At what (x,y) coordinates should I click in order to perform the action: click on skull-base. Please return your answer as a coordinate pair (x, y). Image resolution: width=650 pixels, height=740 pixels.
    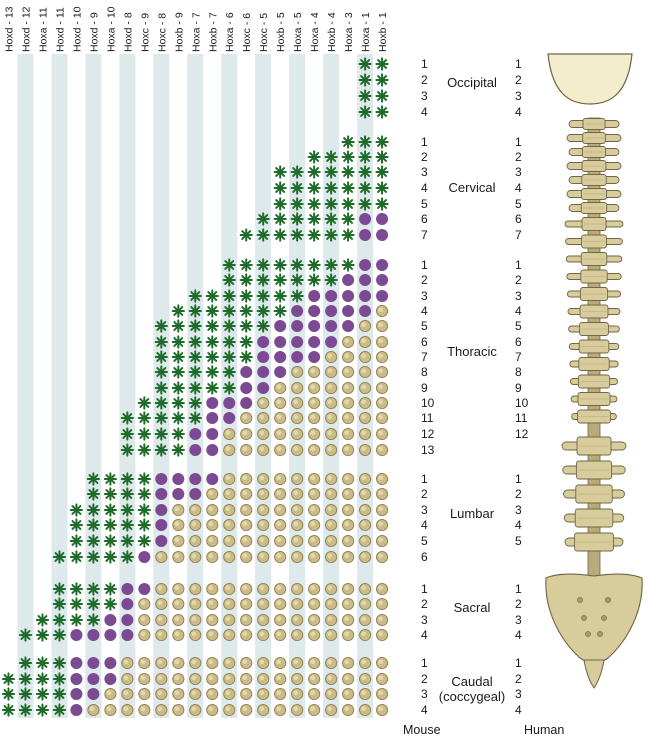
    Looking at the image, I should click on (590, 79).